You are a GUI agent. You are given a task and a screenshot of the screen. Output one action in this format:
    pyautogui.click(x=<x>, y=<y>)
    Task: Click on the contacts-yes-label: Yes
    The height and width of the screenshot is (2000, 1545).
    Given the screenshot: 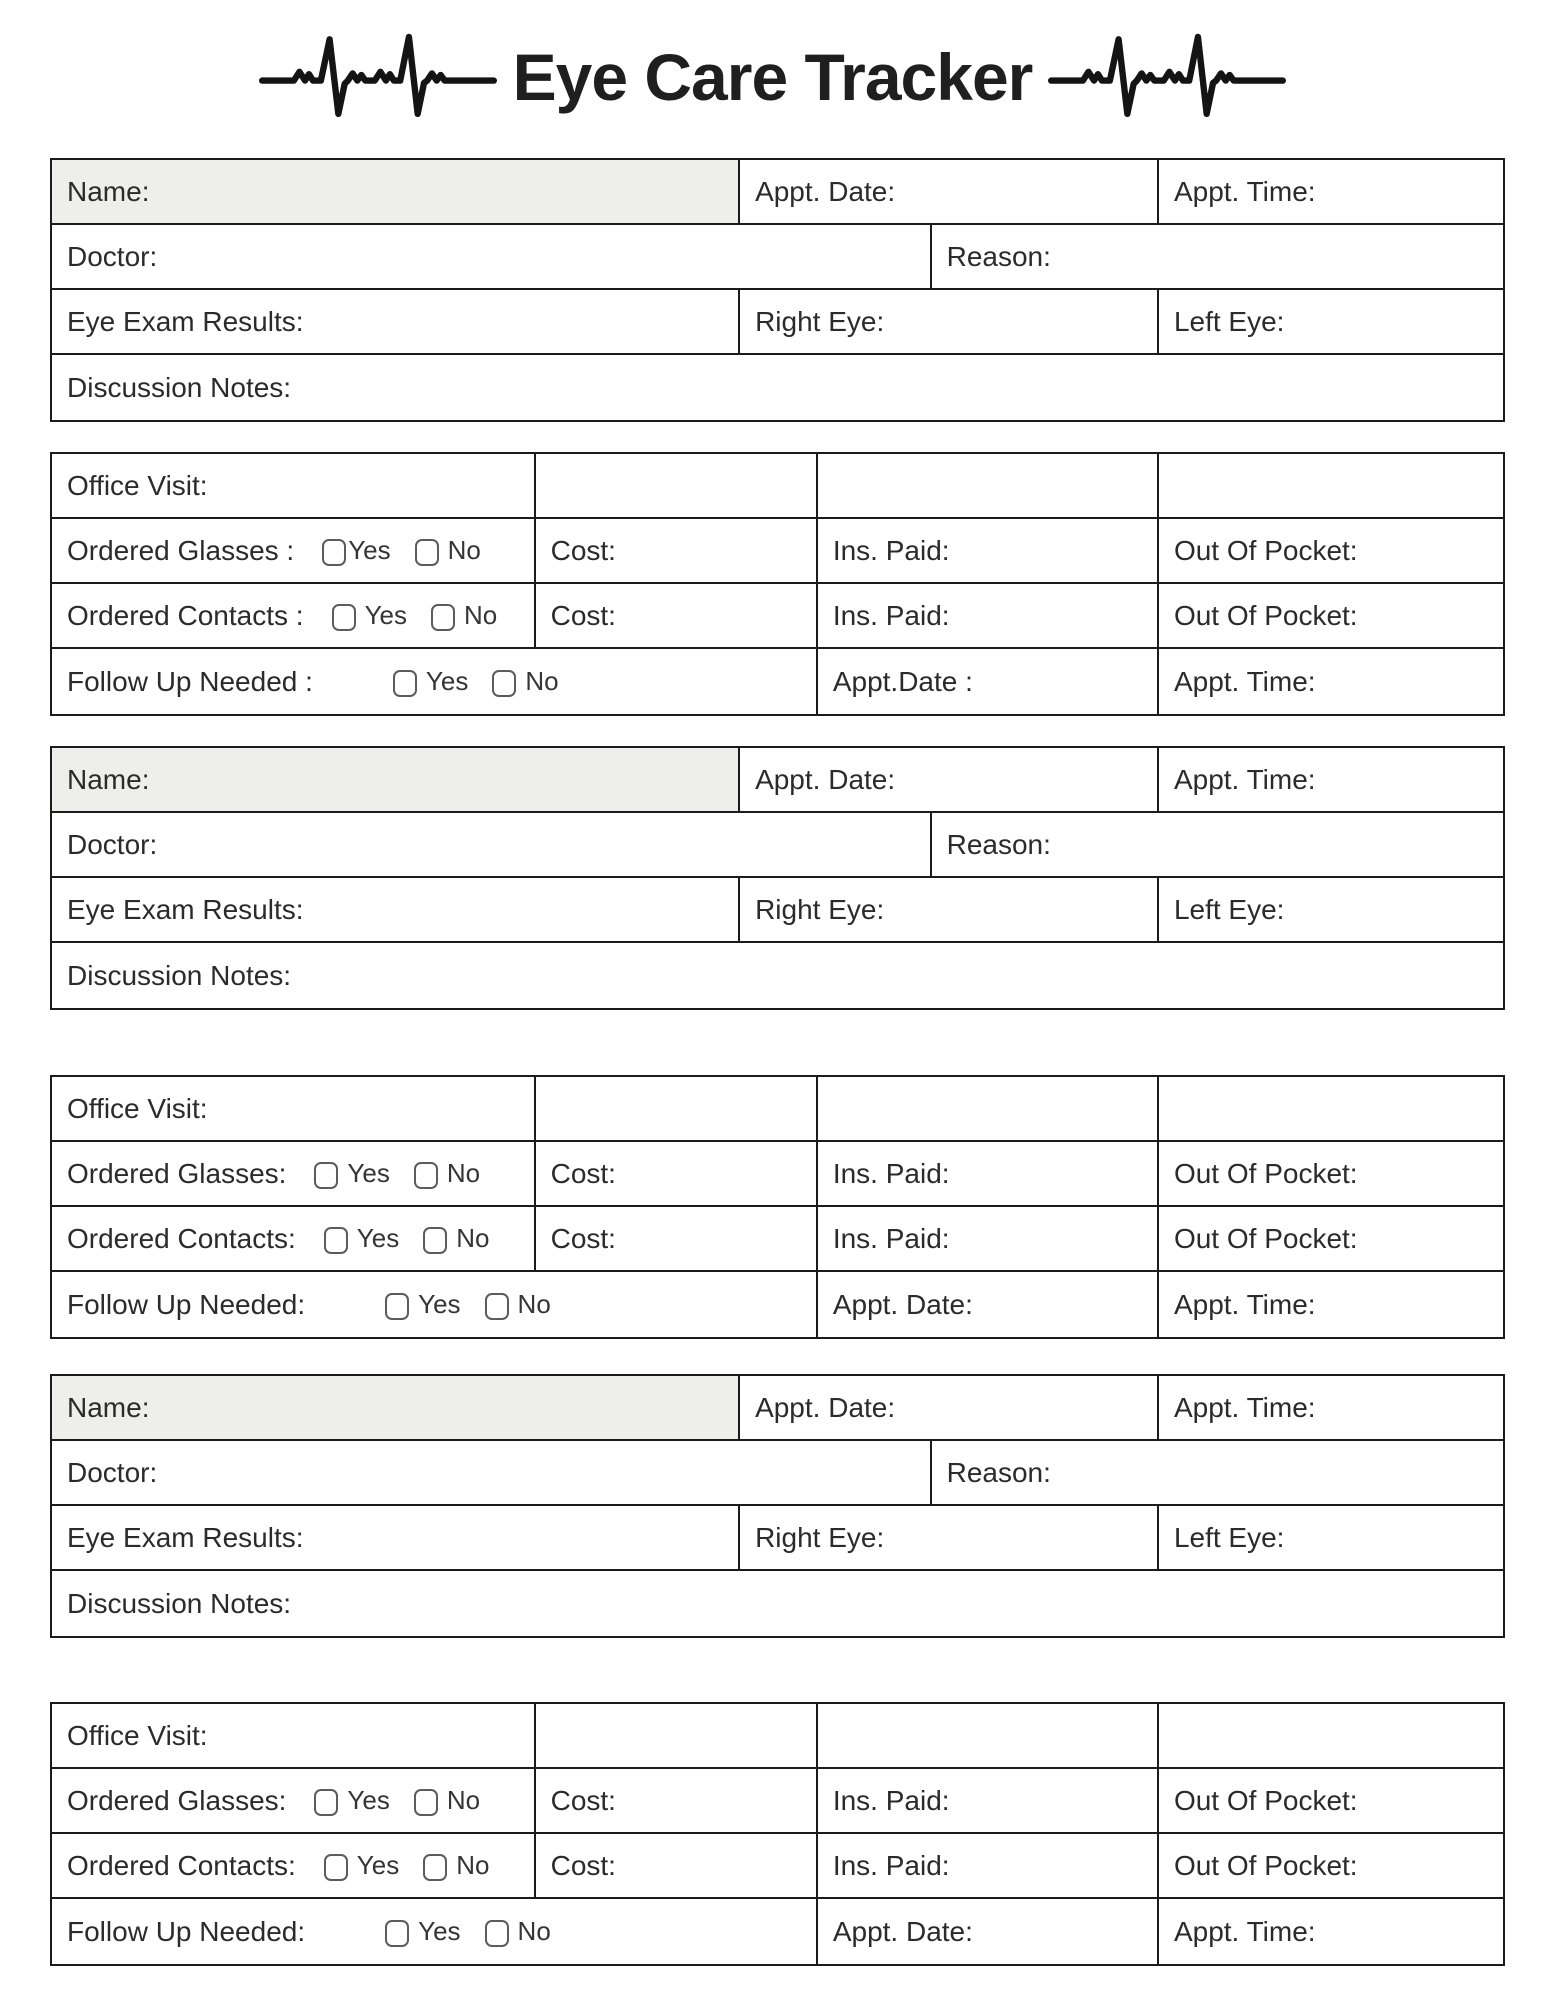 What is the action you would take?
    pyautogui.click(x=378, y=1238)
    